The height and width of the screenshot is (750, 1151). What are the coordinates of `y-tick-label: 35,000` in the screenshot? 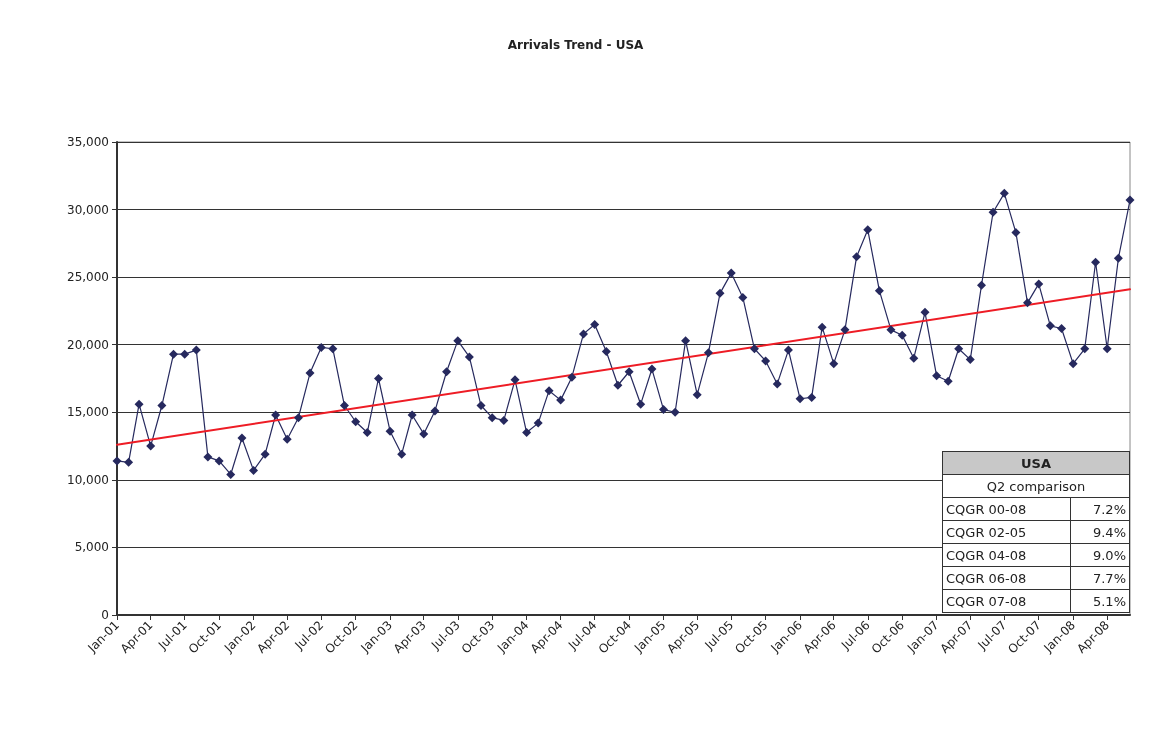 It's located at (88, 142).